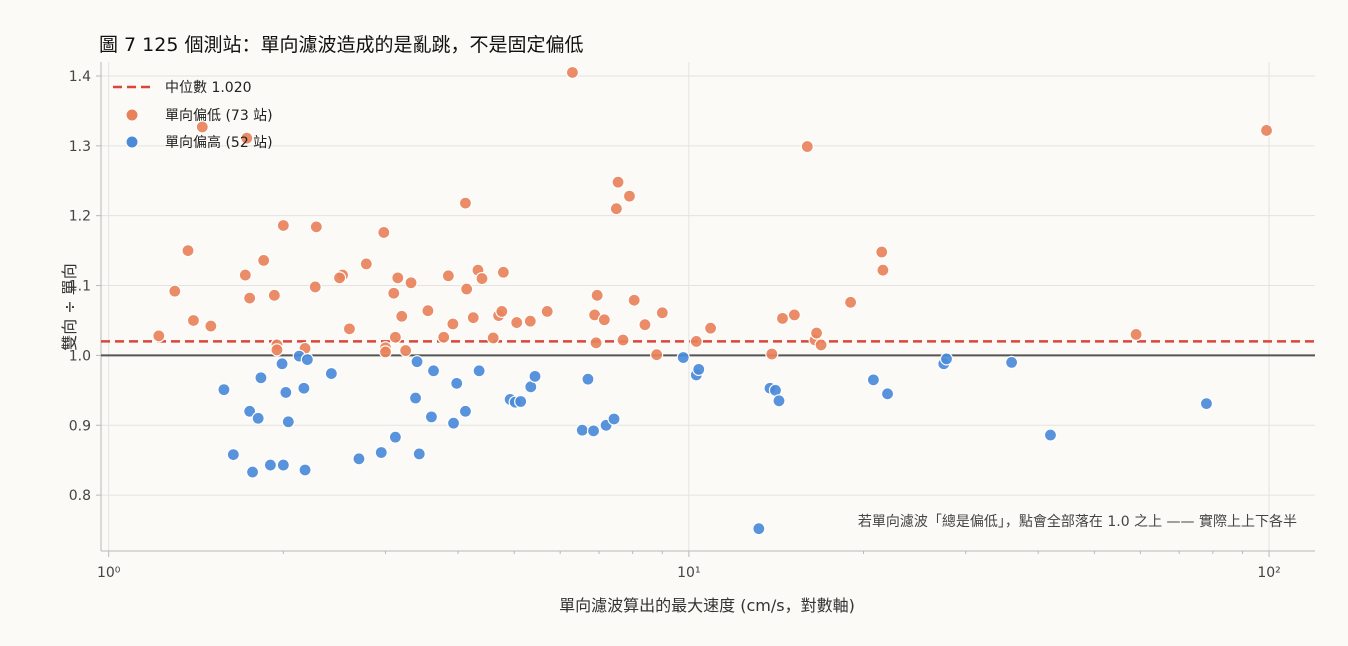  Describe the element at coordinates (219, 116) in the screenshot. I see `legend-below-label: 單向偏低 (73 站)` at that location.